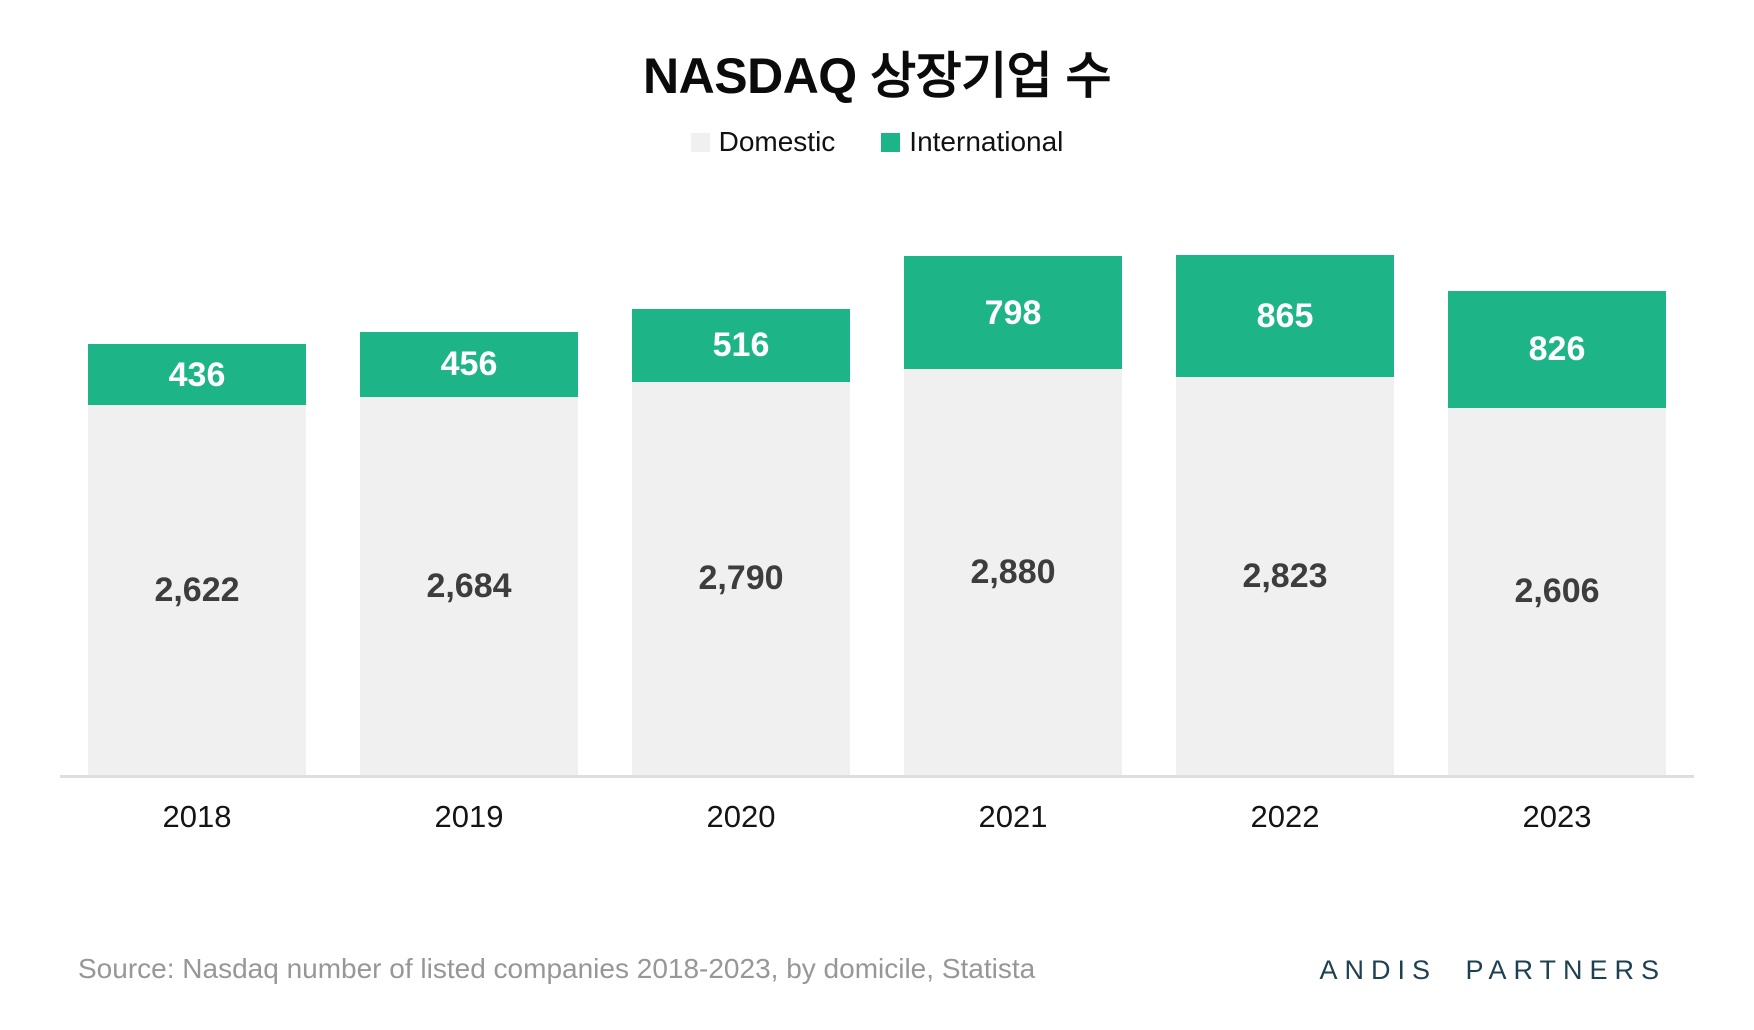 This screenshot has height=1030, width=1754. I want to click on bar-column-2022: 865 2,823, so click(1285, 515).